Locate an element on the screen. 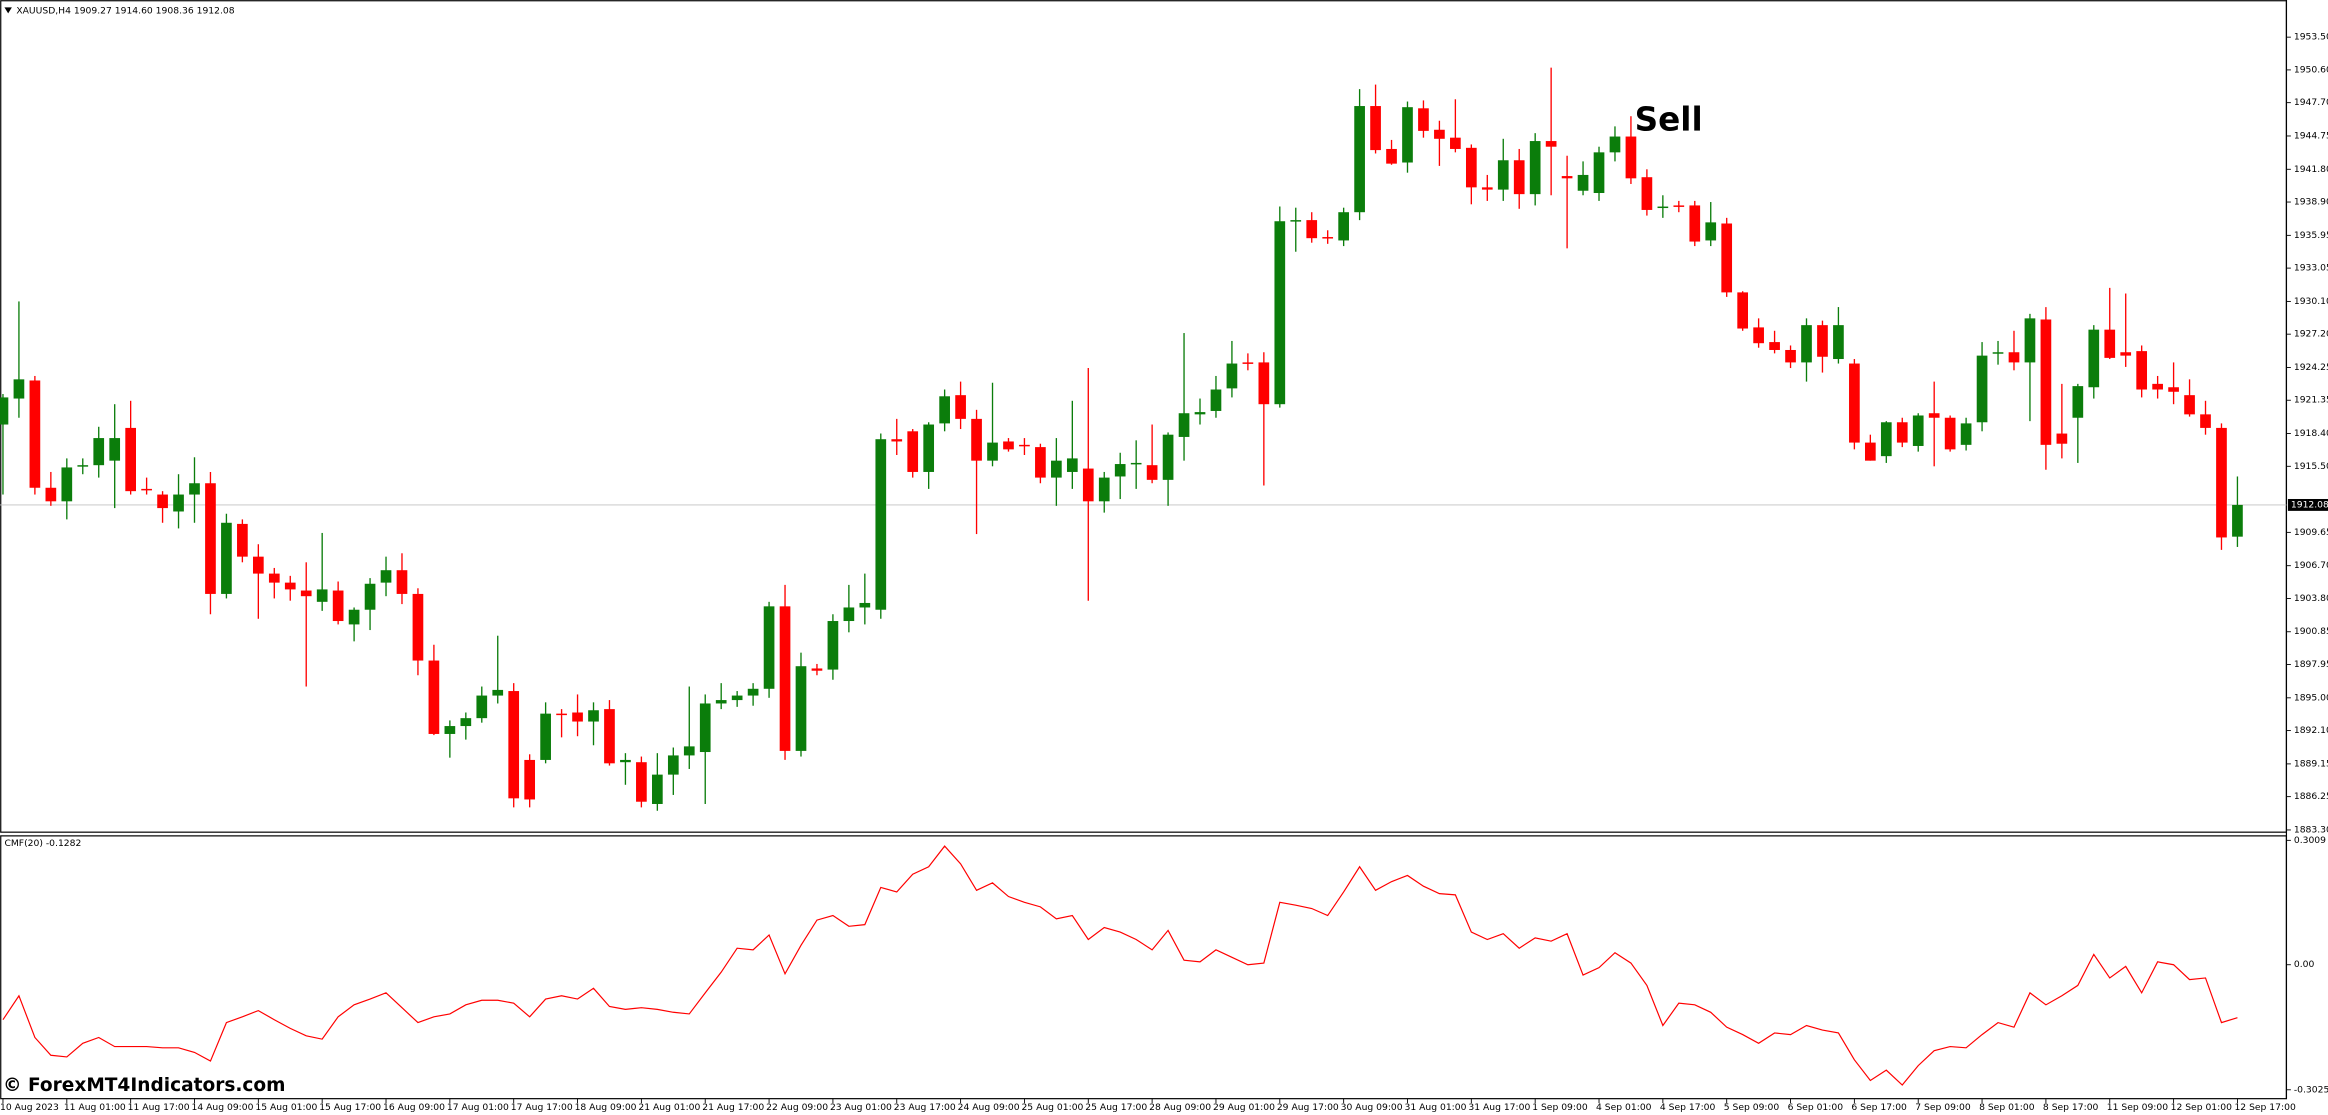  x-tick-label: 17 Aug 01:00 is located at coordinates (478, 1107).